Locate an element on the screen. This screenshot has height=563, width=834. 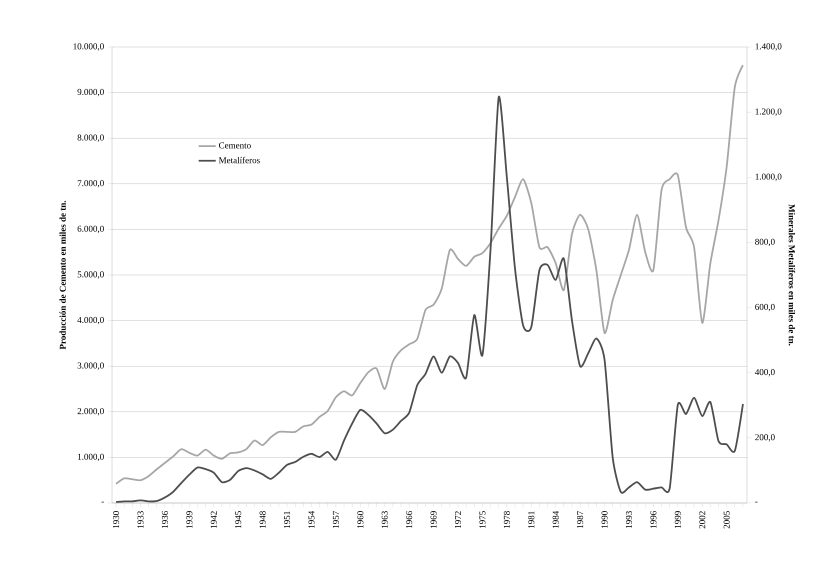
y-tick-label: 10.000,0 is located at coordinates (88, 47).